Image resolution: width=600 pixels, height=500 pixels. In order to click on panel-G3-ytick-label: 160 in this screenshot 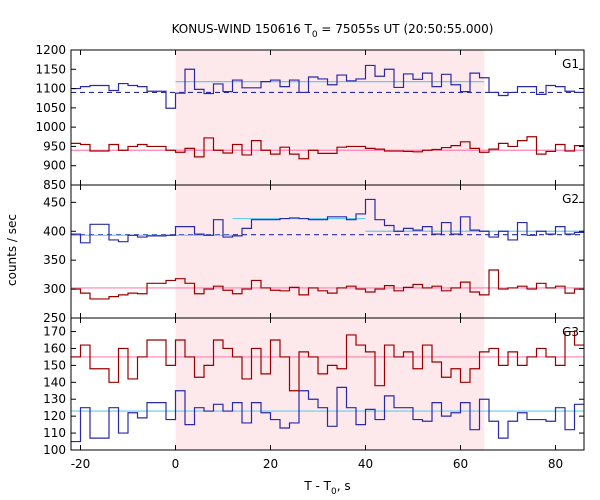, I will do `click(54, 348)`.